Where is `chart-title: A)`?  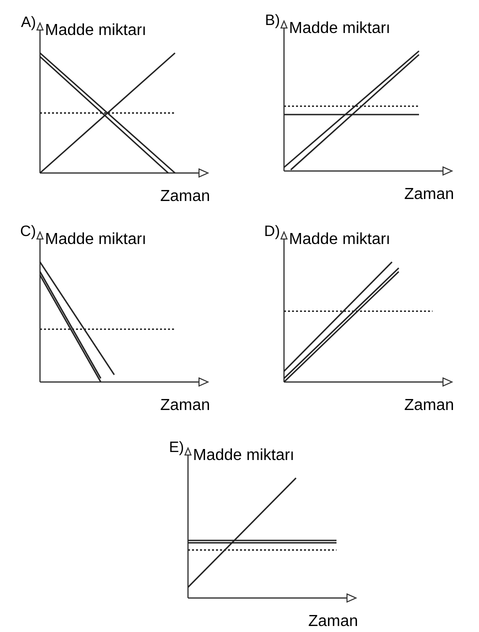 chart-title: A) is located at coordinates (28, 22).